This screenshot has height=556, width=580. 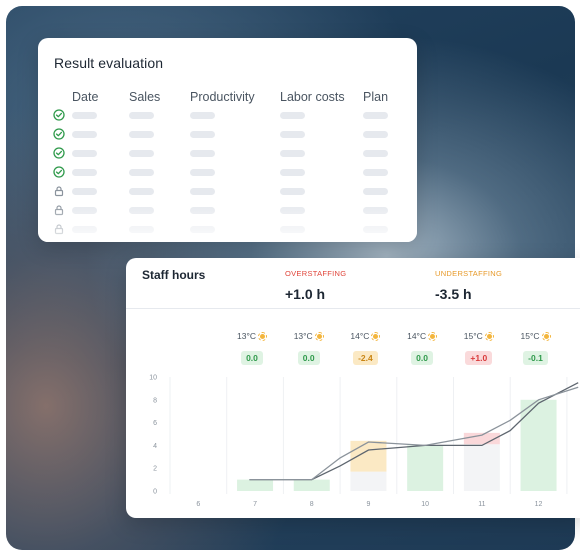 What do you see at coordinates (312, 504) in the screenshot?
I see `x-tick-label: 8` at bounding box center [312, 504].